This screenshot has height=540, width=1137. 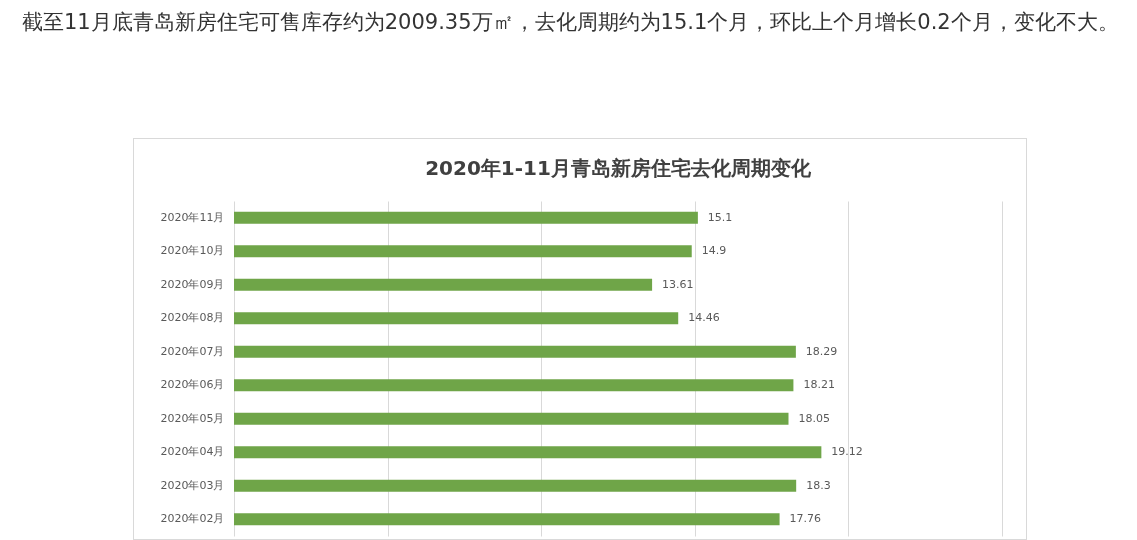 I want to click on text: 截至11月底青岛新房住宅可售库存约为2009.35万㎡，去化周期约为15.1个月，环比上个月增长0.2个月，变化不大。, so click(x=571, y=22).